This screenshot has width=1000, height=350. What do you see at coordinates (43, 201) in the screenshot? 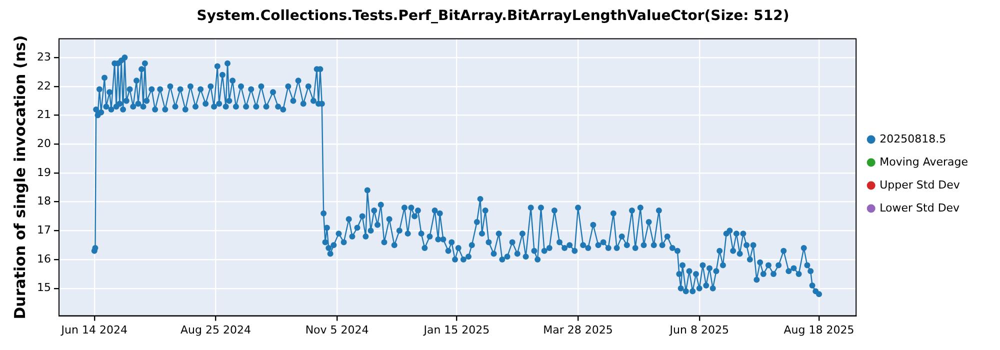
I see `y-tick-label: 18` at bounding box center [43, 201].